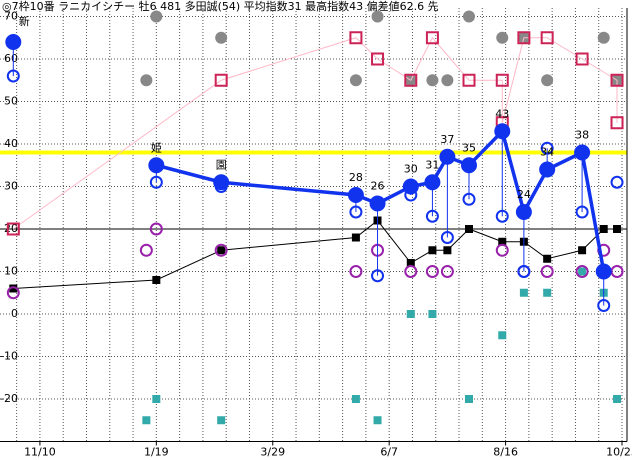 The image size is (632, 460). Describe the element at coordinates (505, 452) in the screenshot. I see `x-tick-label: 8/16` at that location.